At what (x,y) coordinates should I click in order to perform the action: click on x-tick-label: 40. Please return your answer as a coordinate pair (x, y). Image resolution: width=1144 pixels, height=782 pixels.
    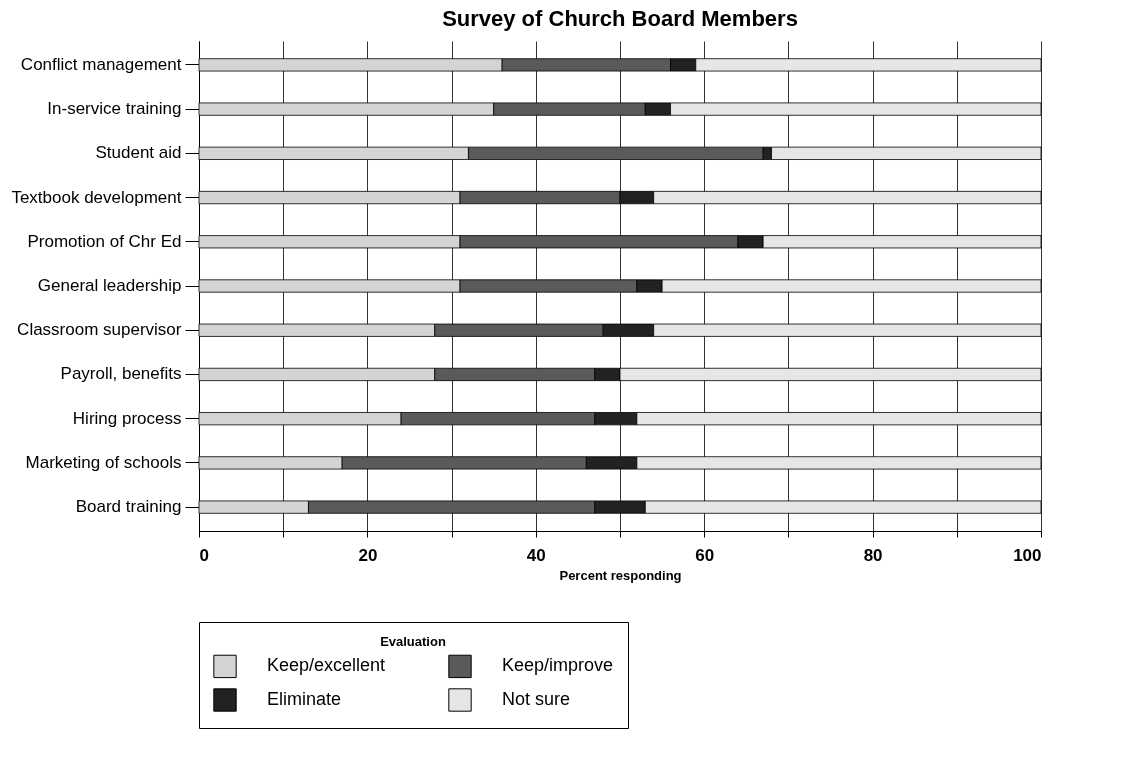
    Looking at the image, I should click on (536, 555).